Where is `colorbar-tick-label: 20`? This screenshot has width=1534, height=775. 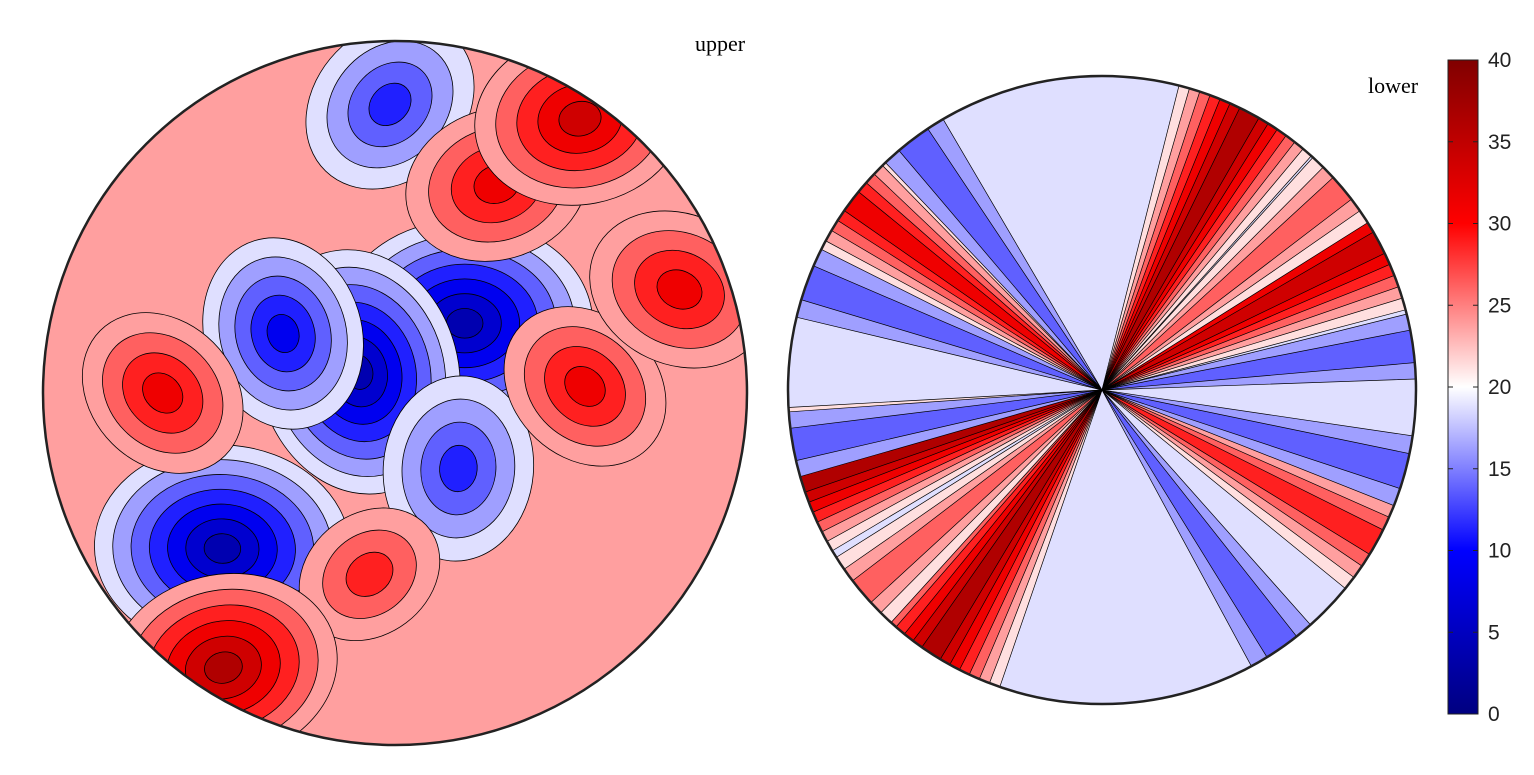 colorbar-tick-label: 20 is located at coordinates (1499, 387).